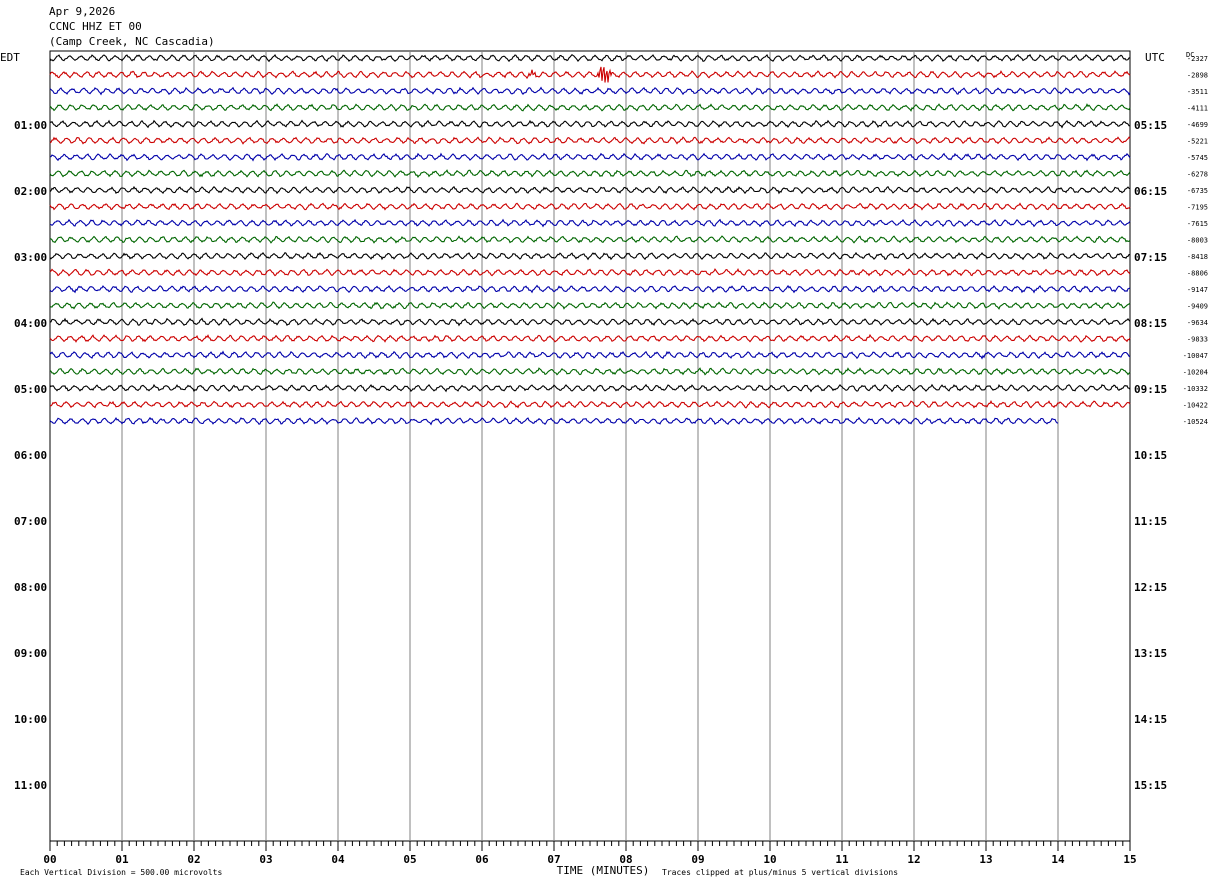 Image resolution: width=1210 pixels, height=886 pixels. I want to click on utc-hour-label: 06:15, so click(1150, 191).